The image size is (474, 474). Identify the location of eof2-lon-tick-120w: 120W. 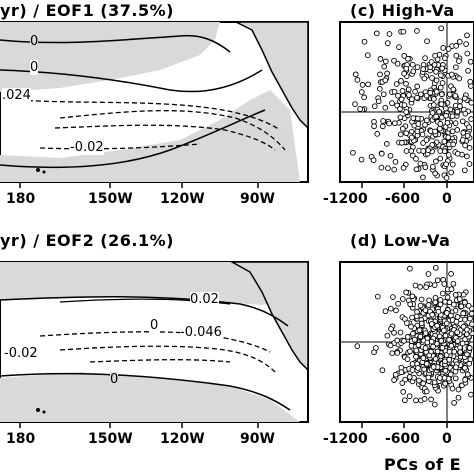
(182, 439).